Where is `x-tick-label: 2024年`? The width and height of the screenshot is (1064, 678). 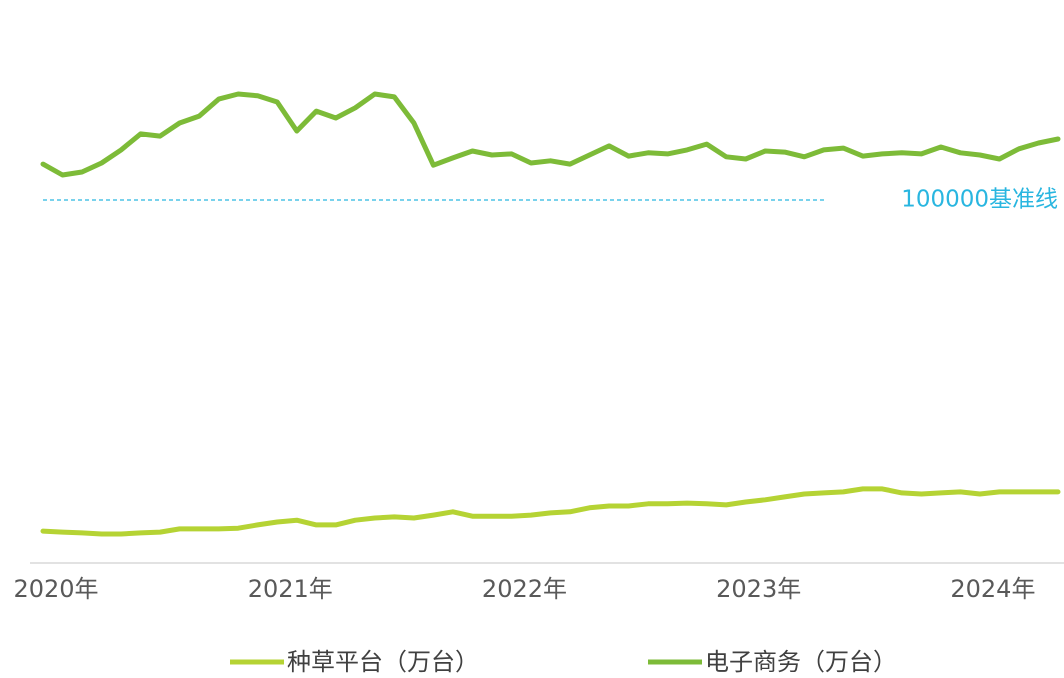
x-tick-label: 2024年 is located at coordinates (992, 589).